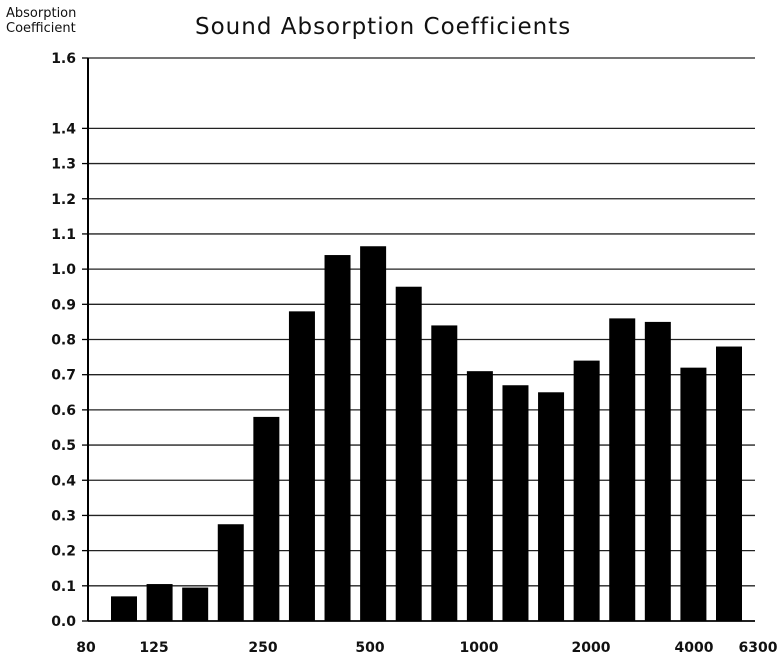  Describe the element at coordinates (63, 587) in the screenshot. I see `y-tick-label: 0.1` at that location.